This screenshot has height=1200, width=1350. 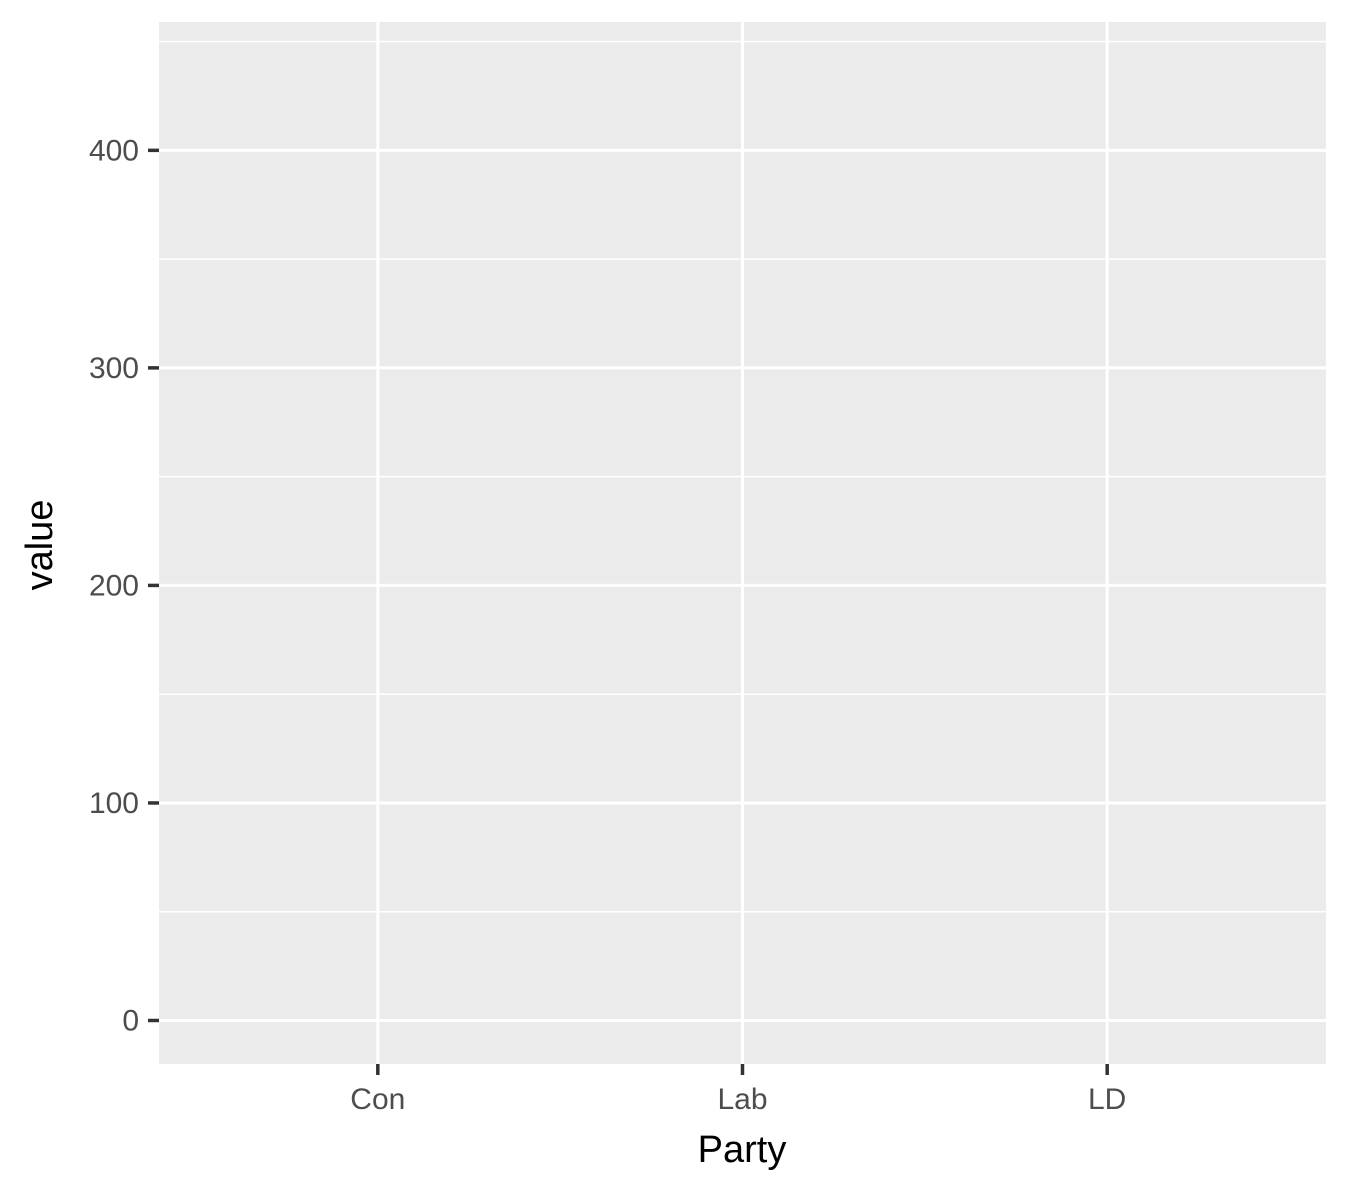 I want to click on y-tick-label: 100, so click(x=114, y=803).